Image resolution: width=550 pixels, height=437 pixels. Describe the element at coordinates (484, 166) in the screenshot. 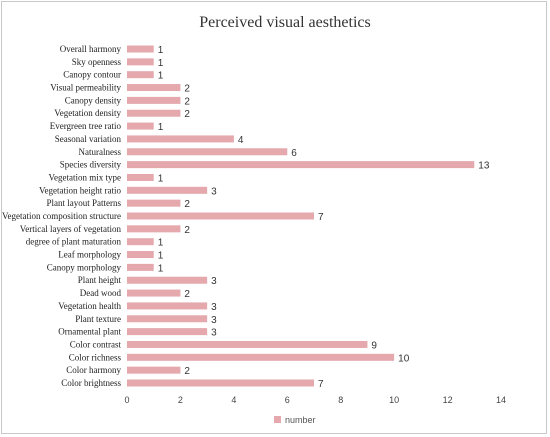

I see `data-label: 13` at that location.